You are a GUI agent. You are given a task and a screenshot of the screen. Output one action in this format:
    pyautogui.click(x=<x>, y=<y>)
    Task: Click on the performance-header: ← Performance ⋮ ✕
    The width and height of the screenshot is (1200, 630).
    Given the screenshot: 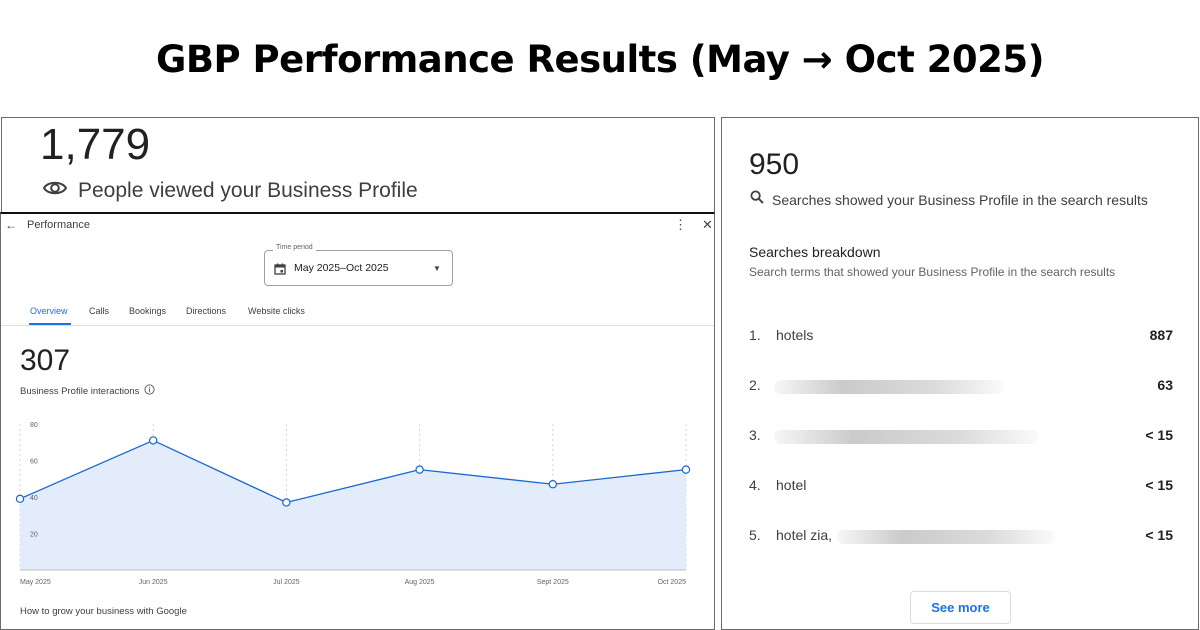 What is the action you would take?
    pyautogui.click(x=357, y=226)
    